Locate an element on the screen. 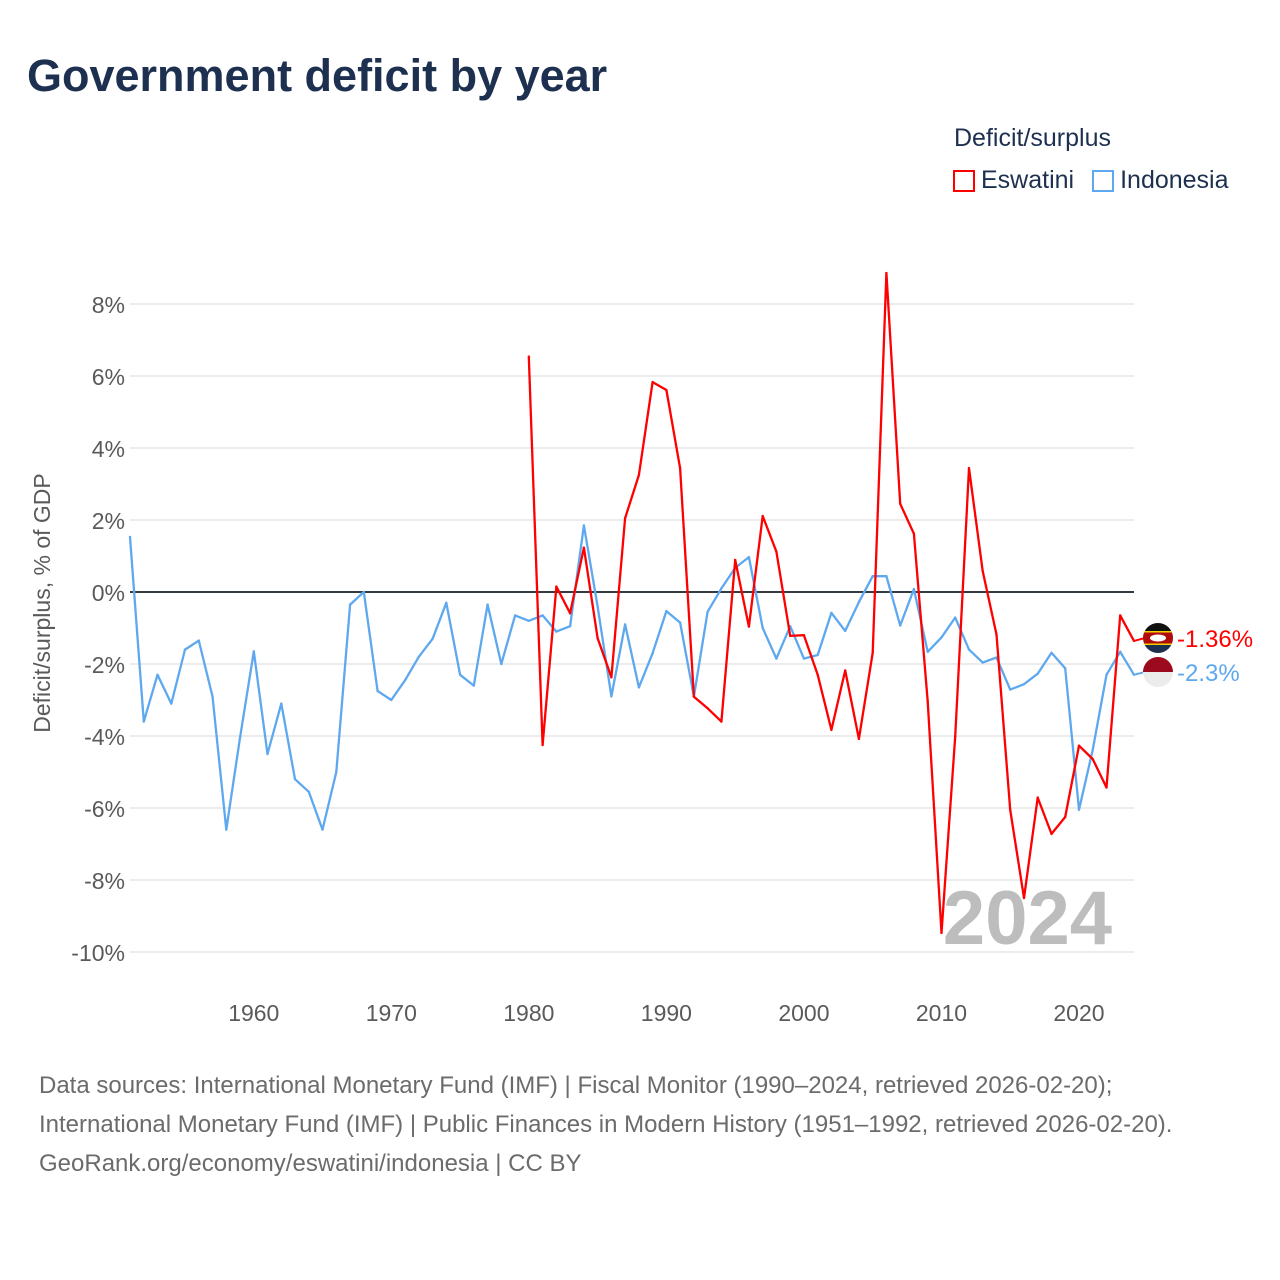  legend-item-eswatini: Eswatini is located at coordinates (1013, 180).